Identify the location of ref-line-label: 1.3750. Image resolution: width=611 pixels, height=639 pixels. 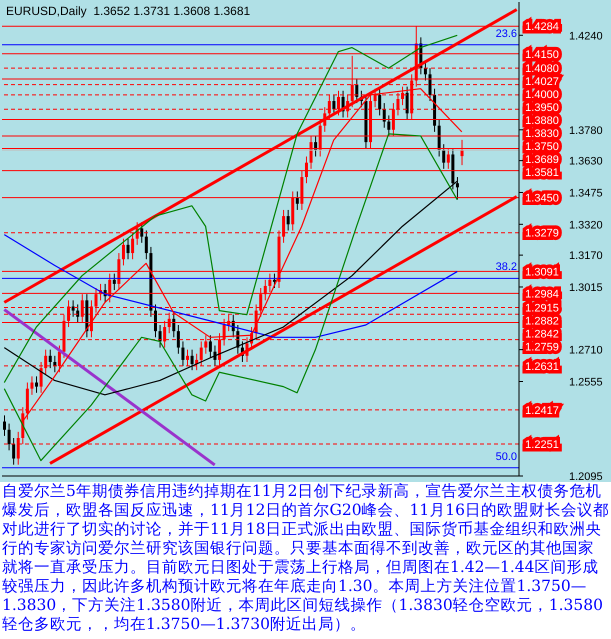
(542, 147).